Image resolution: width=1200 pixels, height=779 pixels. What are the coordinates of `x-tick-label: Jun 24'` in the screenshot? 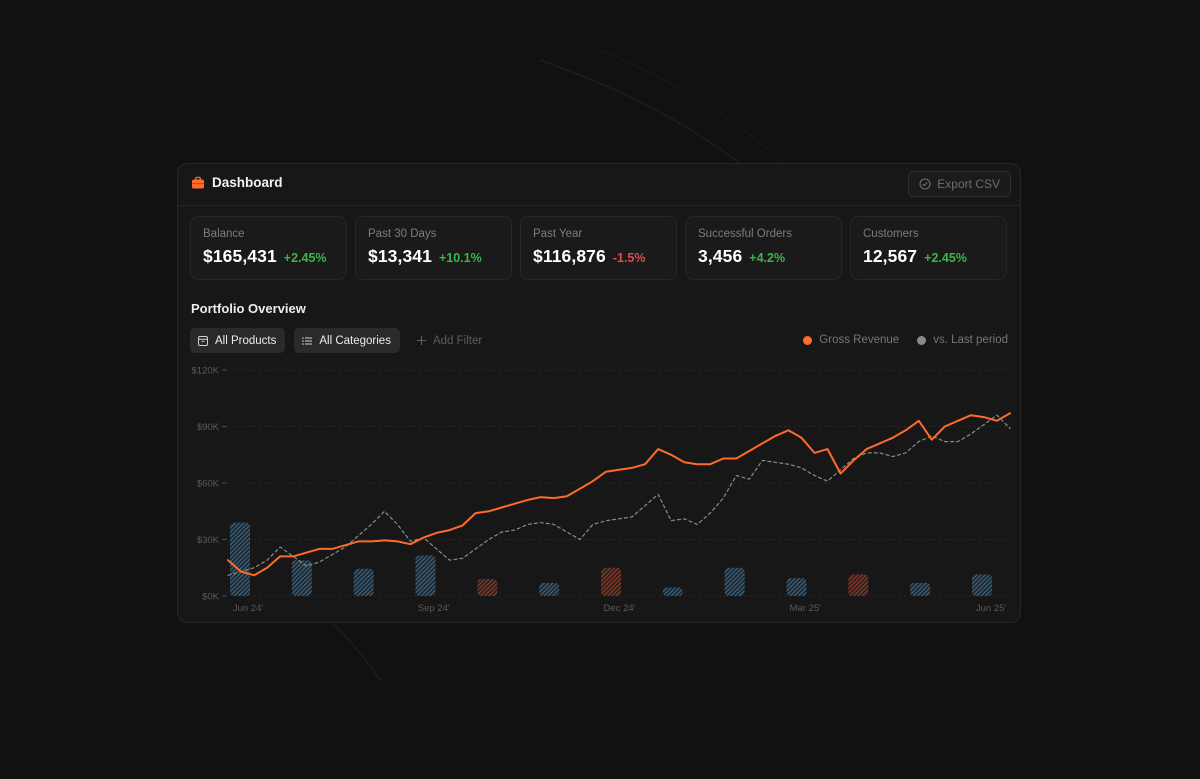 It's located at (248, 608).